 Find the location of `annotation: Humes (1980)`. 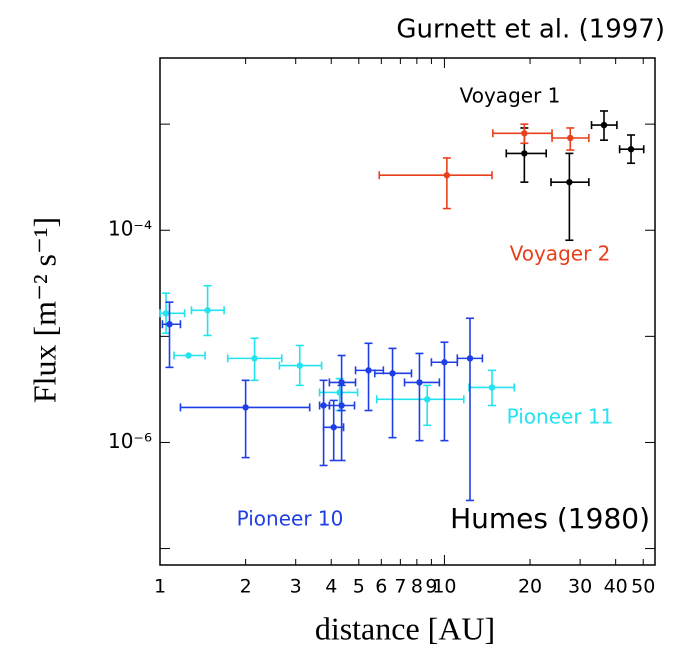

annotation: Humes (1980) is located at coordinates (550, 518).